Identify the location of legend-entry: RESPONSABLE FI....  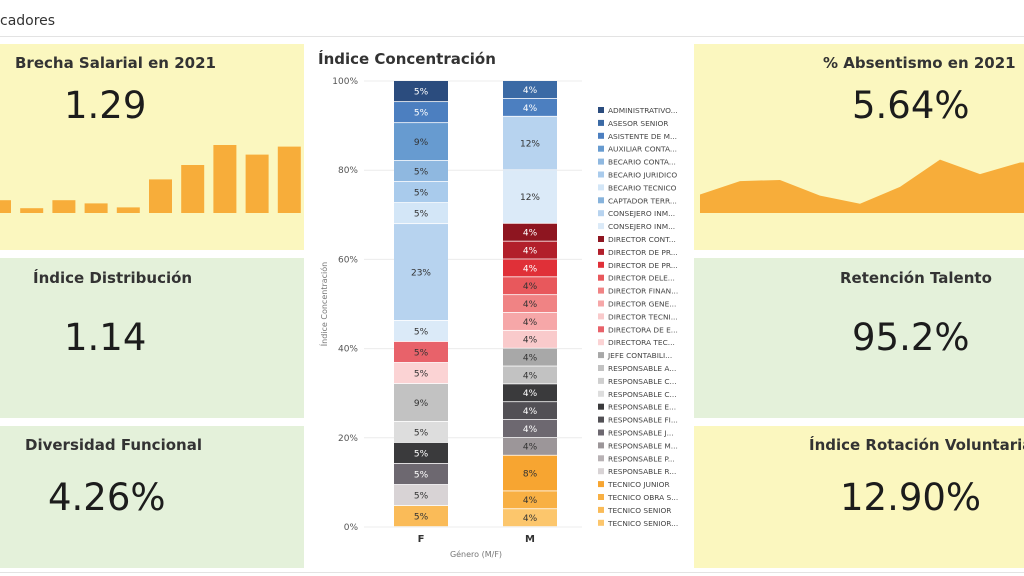
(643, 420).